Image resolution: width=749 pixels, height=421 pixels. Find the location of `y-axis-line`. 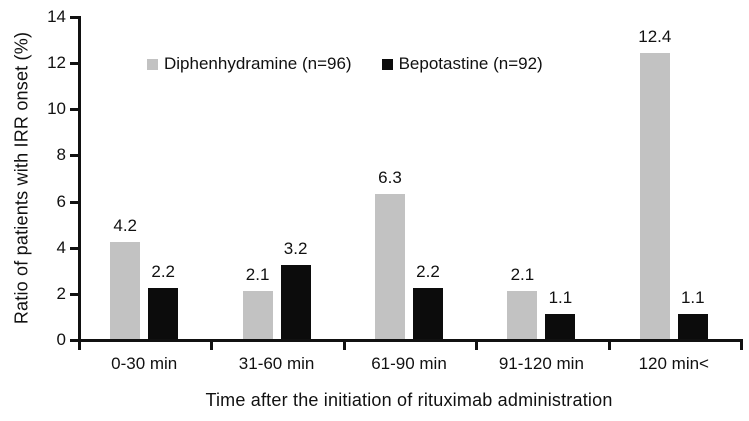

y-axis-line is located at coordinates (79, 179).